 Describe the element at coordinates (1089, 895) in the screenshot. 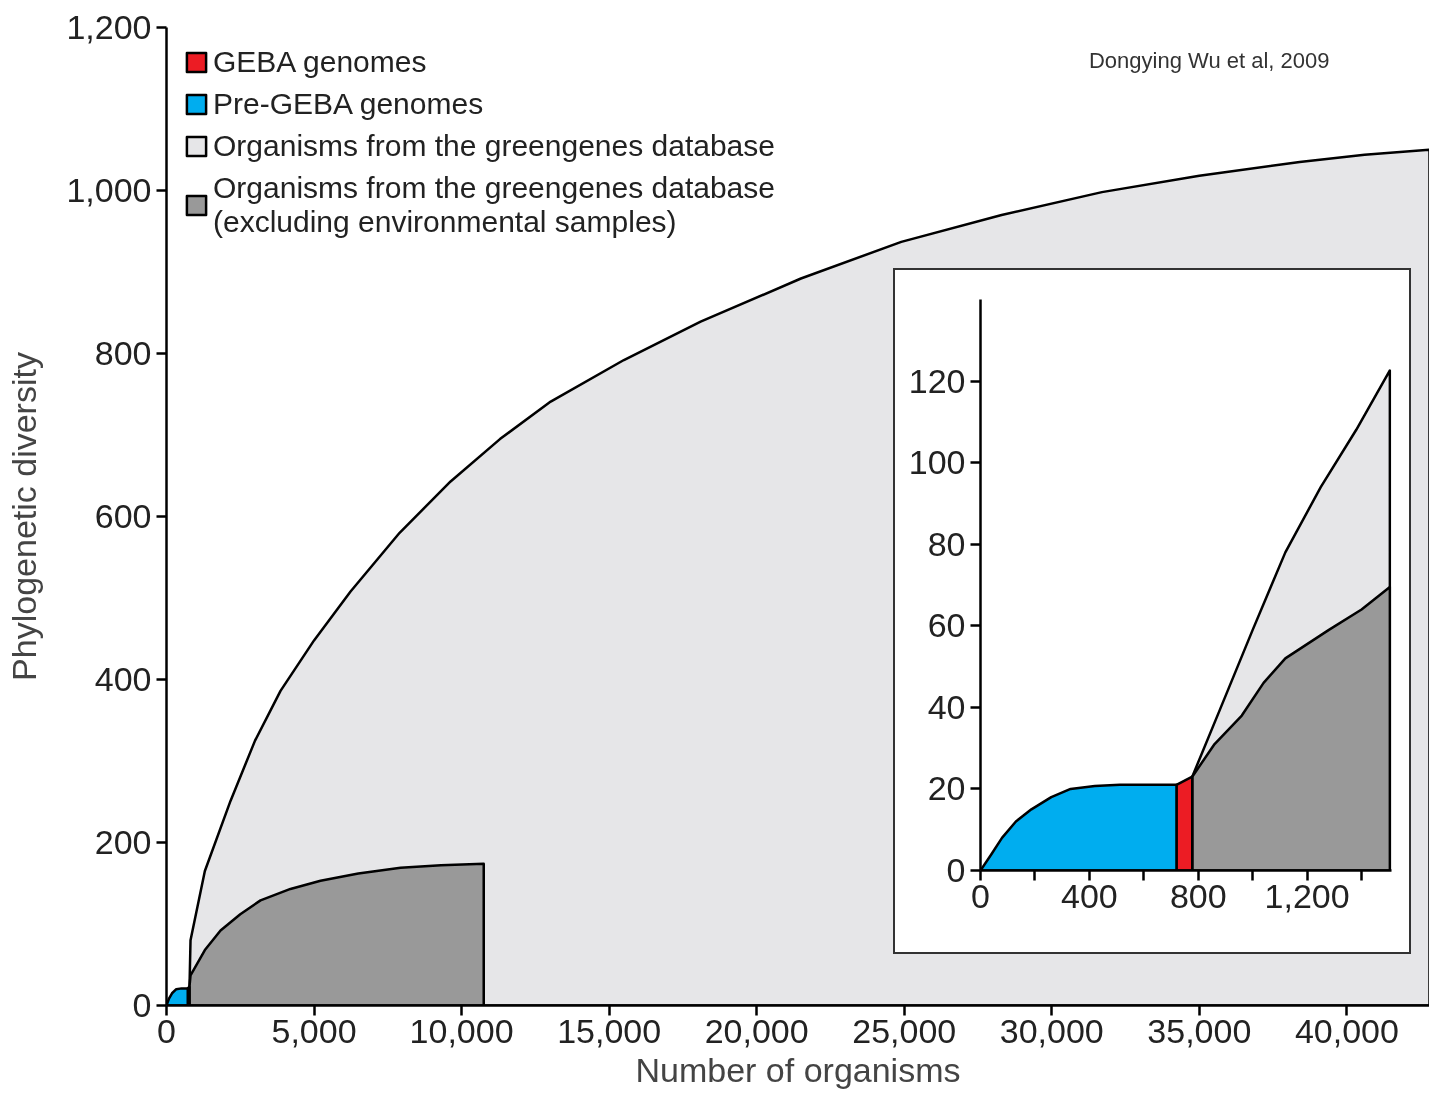

I see `x-tick-label: 400` at that location.